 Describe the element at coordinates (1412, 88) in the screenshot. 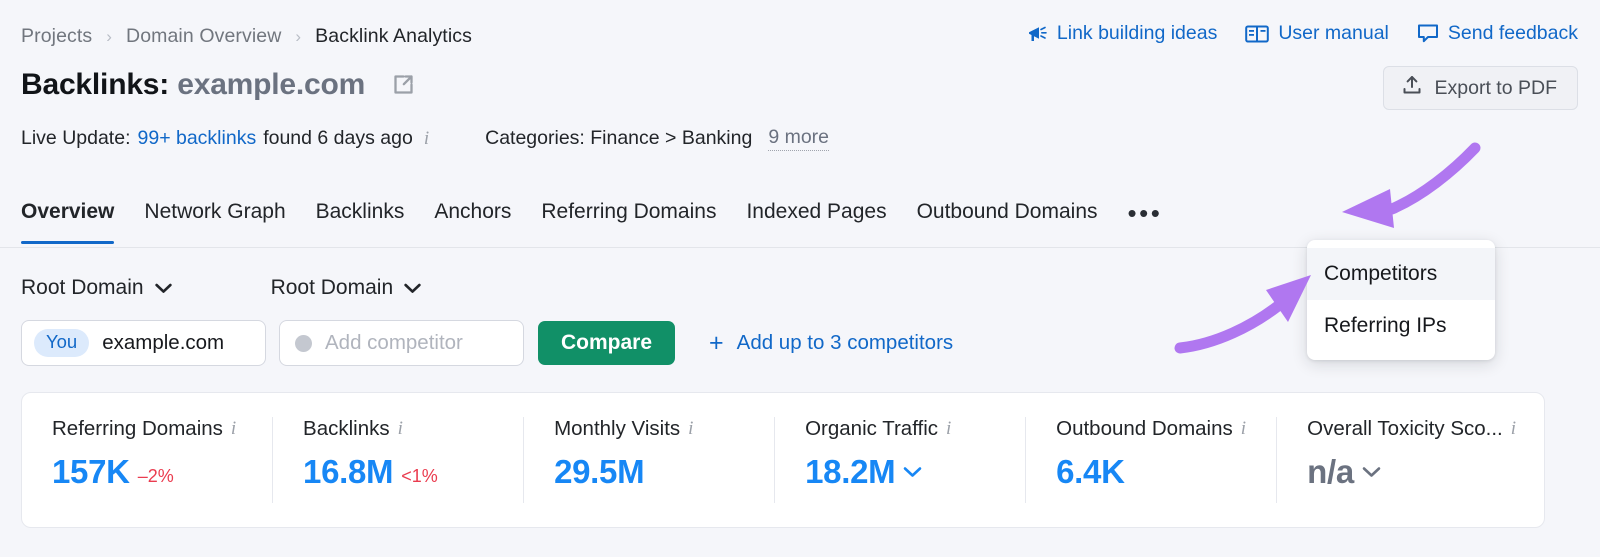

I see `upload-icon` at that location.